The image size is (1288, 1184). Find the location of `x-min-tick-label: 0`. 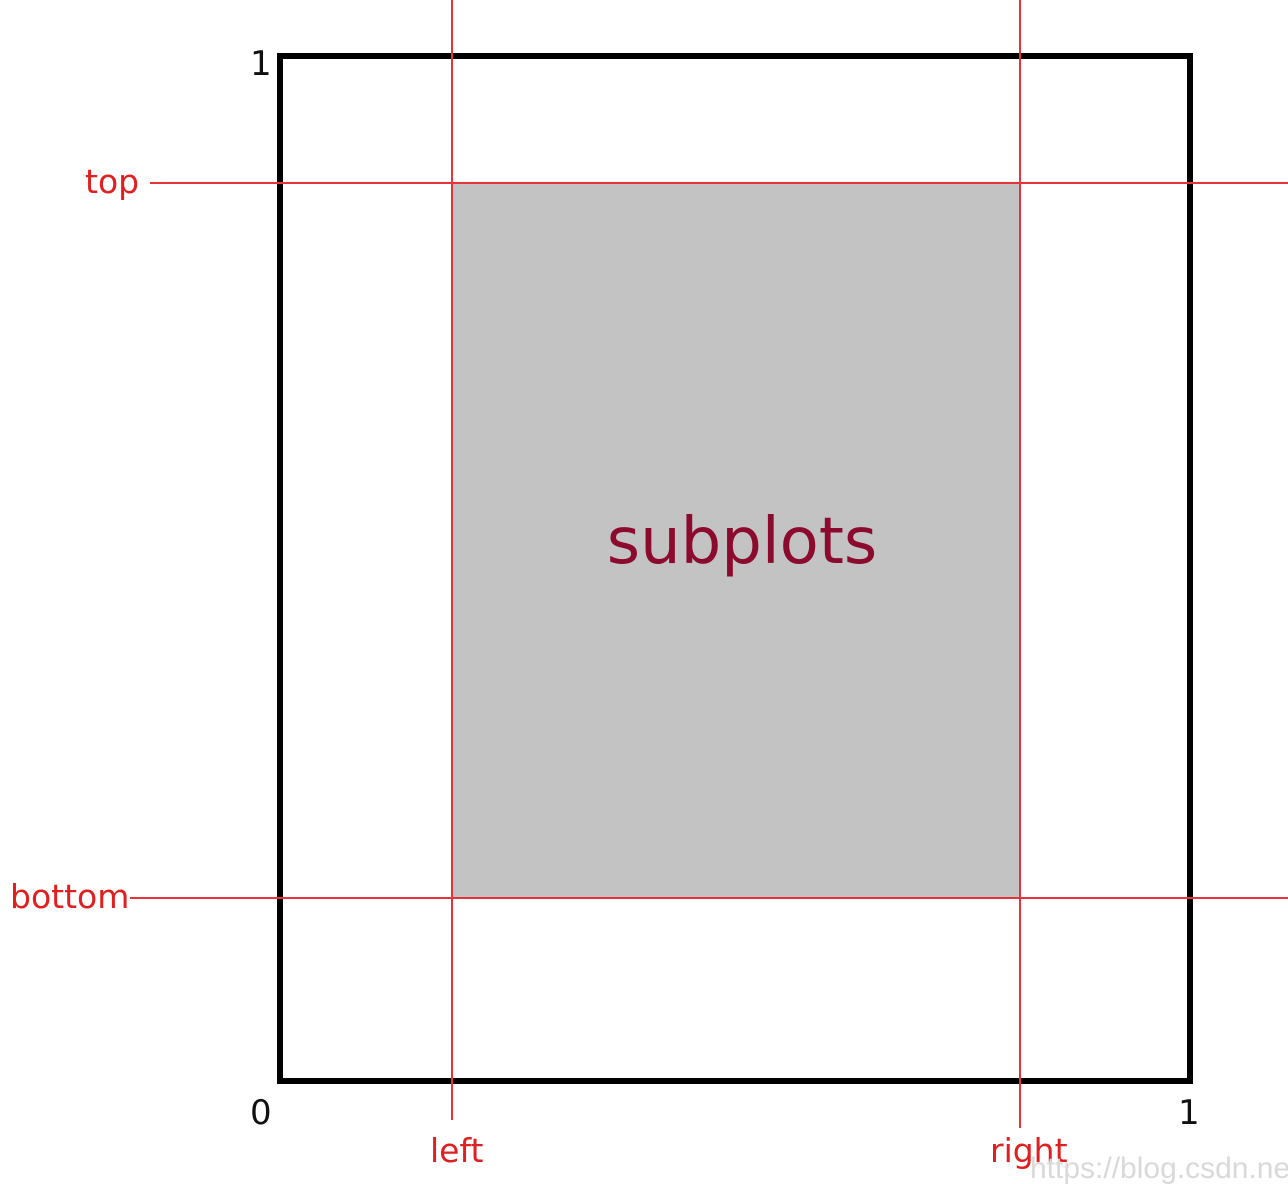

x-min-tick-label: 0 is located at coordinates (261, 1113).